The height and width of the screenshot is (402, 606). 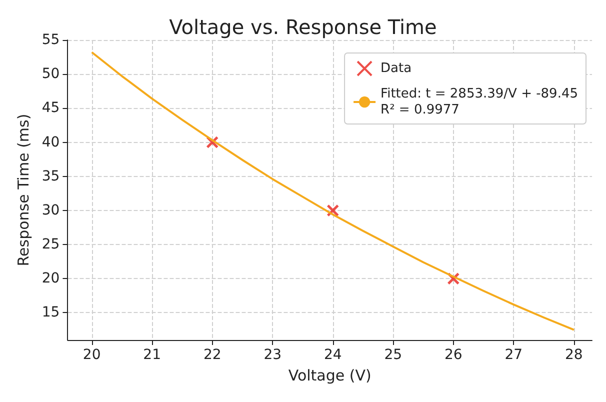 What do you see at coordinates (51, 108) in the screenshot?
I see `y-tick-label: 45` at bounding box center [51, 108].